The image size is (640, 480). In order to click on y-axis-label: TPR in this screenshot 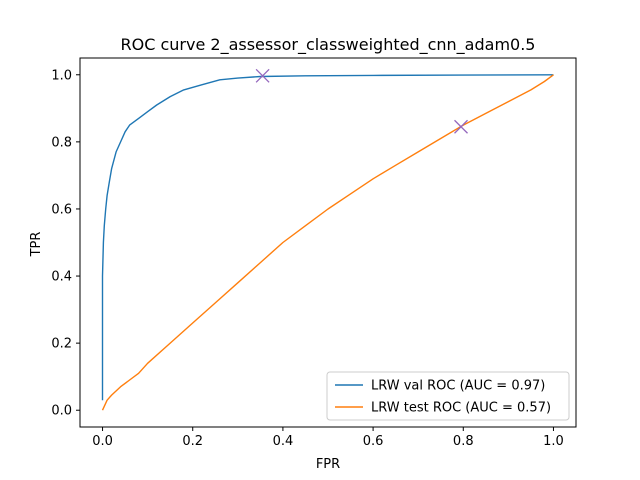, I will do `click(36, 245)`.